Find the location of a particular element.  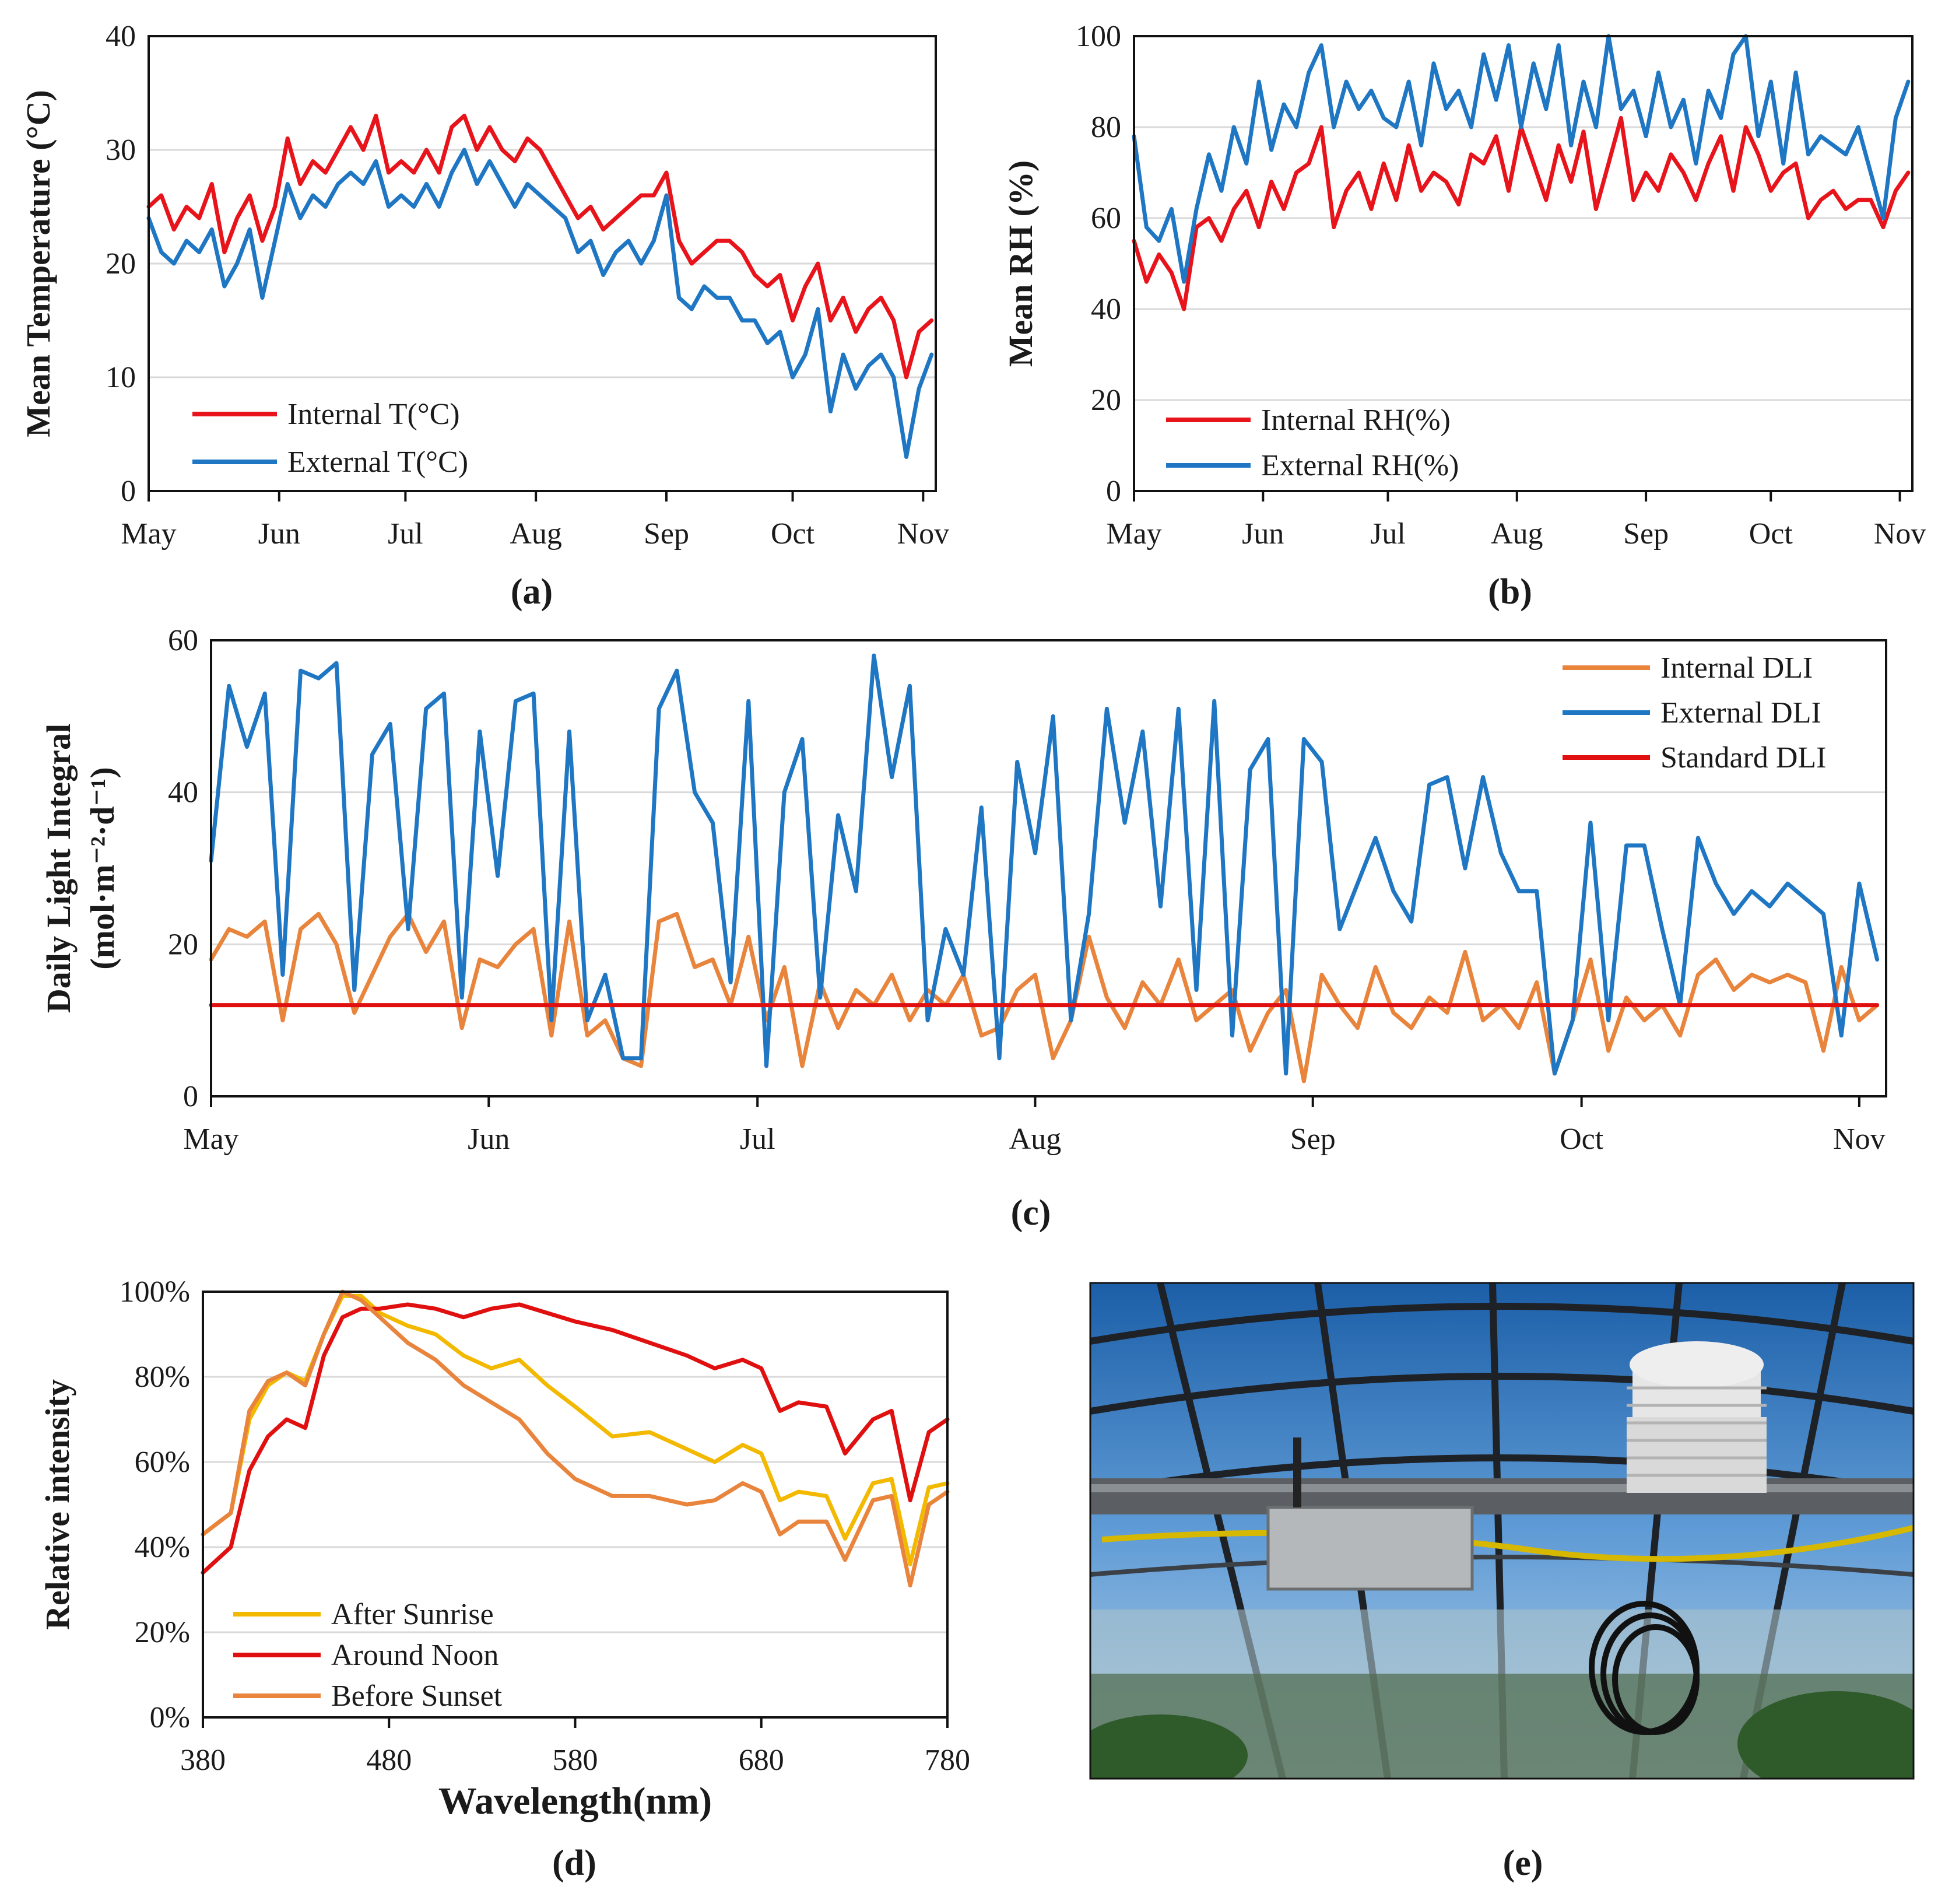

coiled-cable is located at coordinates (1644, 1668).